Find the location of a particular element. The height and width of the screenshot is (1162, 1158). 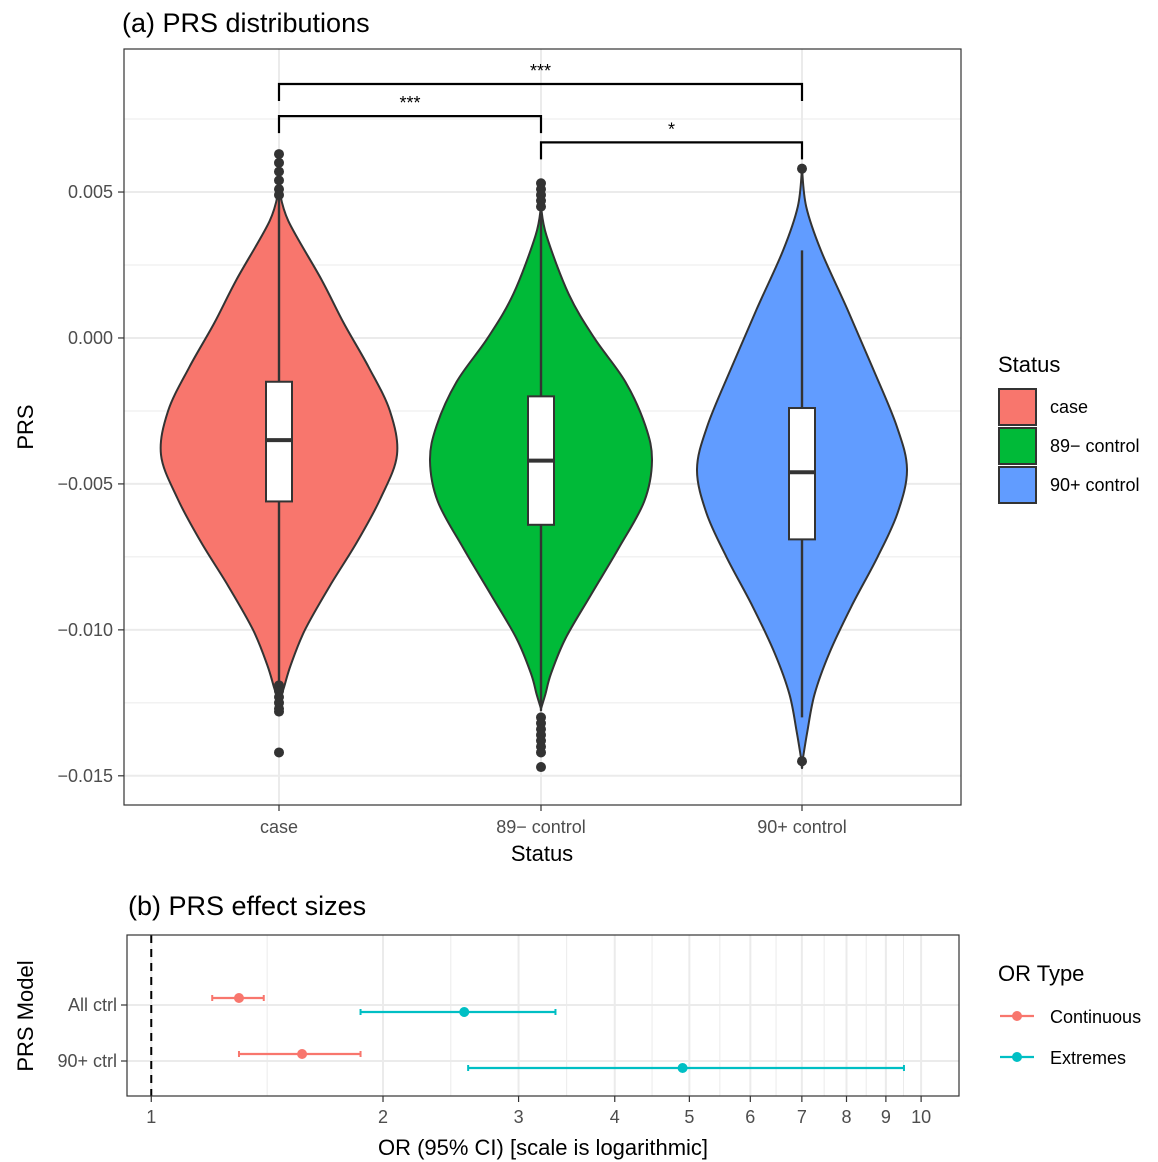

chart-b-gridlines is located at coordinates (543, 1015).